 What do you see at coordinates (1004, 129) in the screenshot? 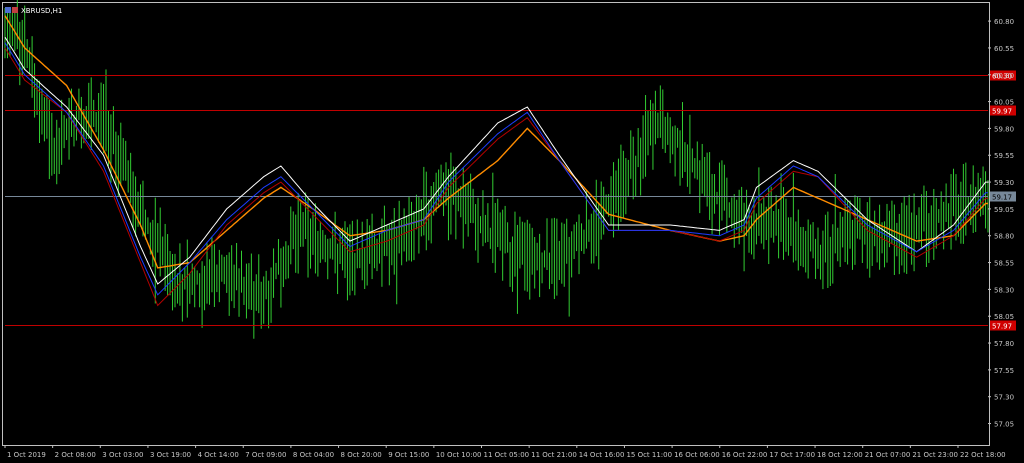
I see `y-tick-label: 59.80` at bounding box center [1004, 129].